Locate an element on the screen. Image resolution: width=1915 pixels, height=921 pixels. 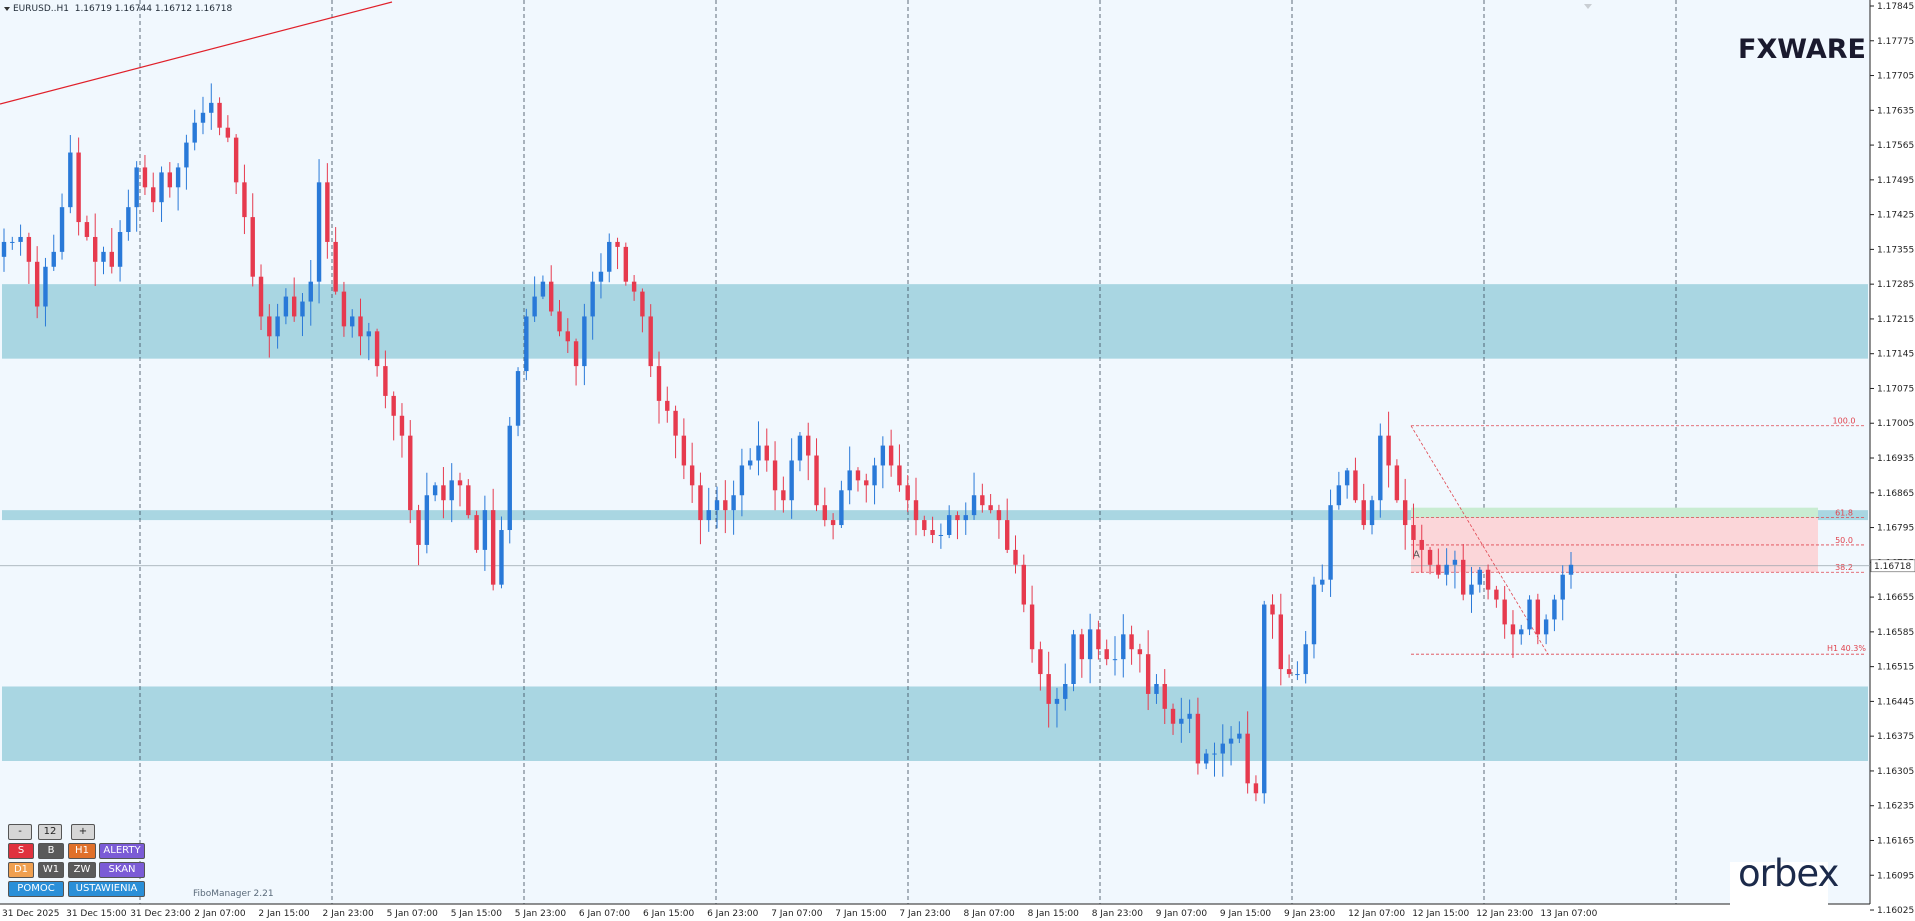
time-label: 31 Dec 23:00 is located at coordinates (160, 914).